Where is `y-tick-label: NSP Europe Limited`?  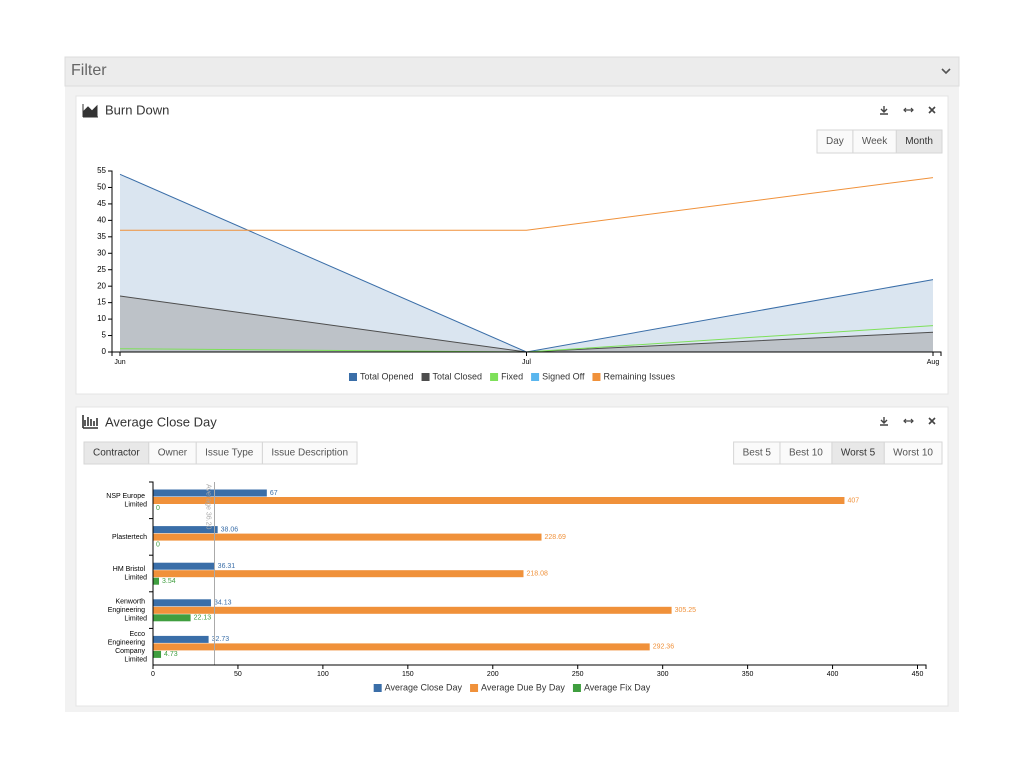 y-tick-label: NSP Europe Limited is located at coordinates (126, 501).